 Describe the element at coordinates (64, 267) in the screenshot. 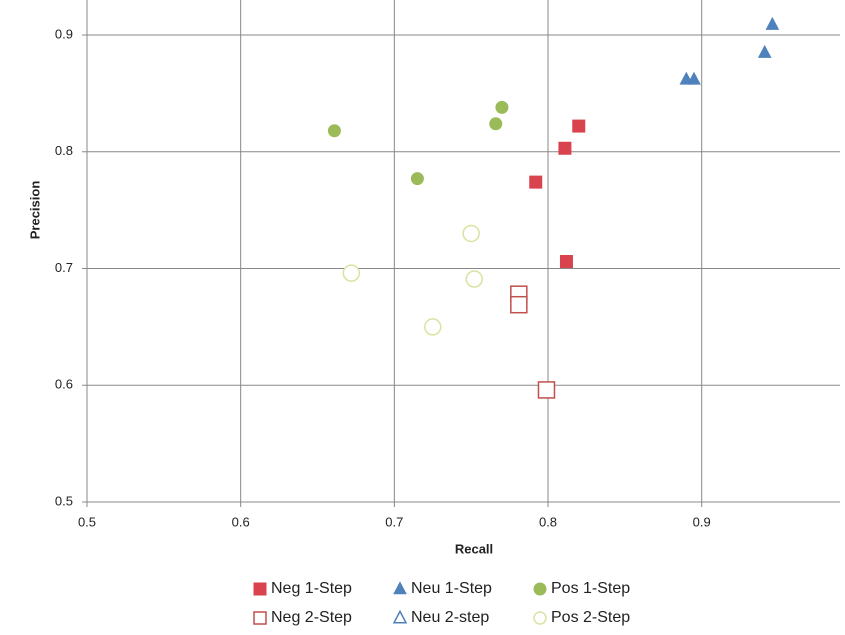

I see `y-tick-label: 0.7` at that location.